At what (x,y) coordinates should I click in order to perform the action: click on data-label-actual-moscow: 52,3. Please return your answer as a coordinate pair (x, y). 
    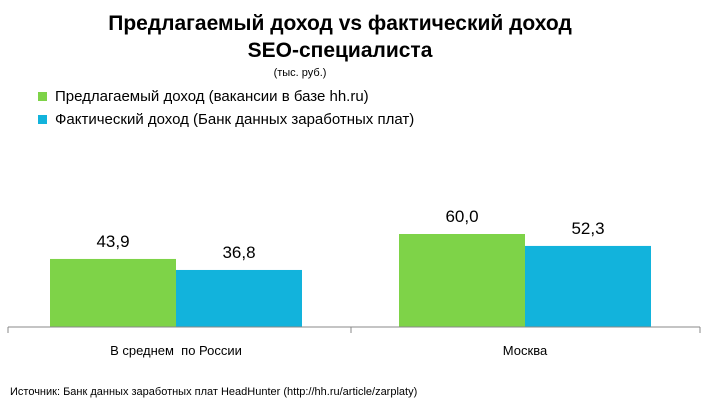
    Looking at the image, I should click on (587, 228).